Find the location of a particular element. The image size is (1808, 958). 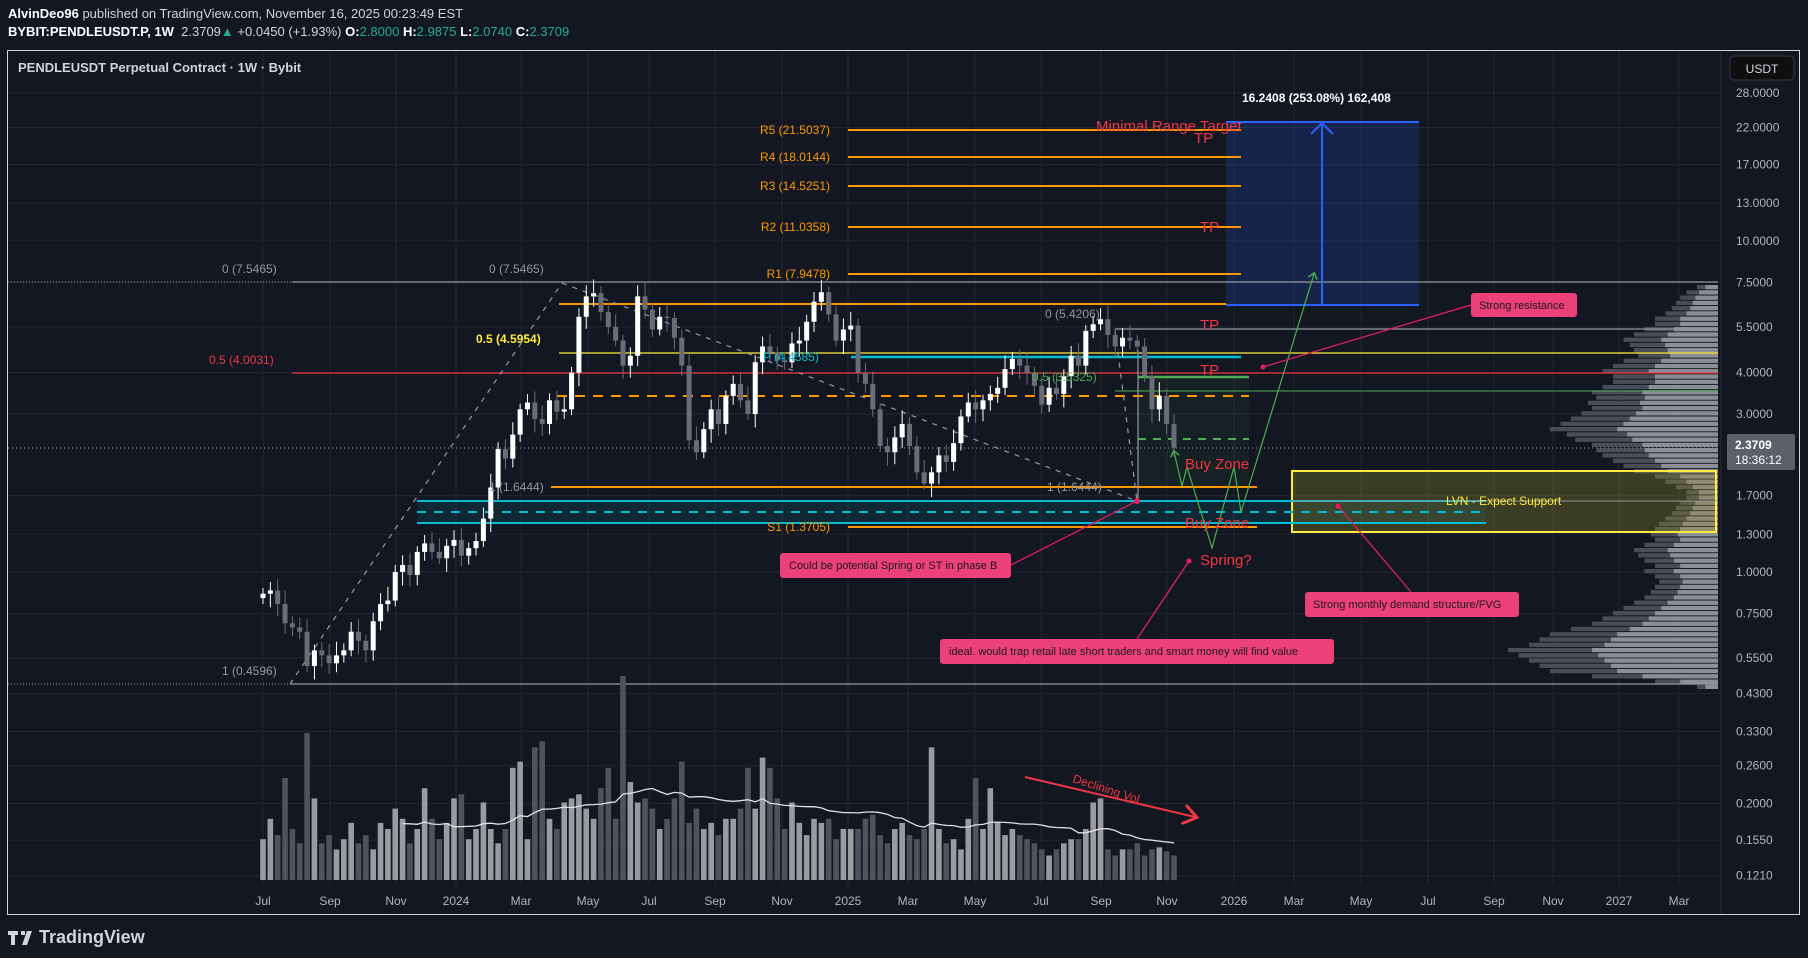

tp-label-r2: TP is located at coordinates (1209, 227).